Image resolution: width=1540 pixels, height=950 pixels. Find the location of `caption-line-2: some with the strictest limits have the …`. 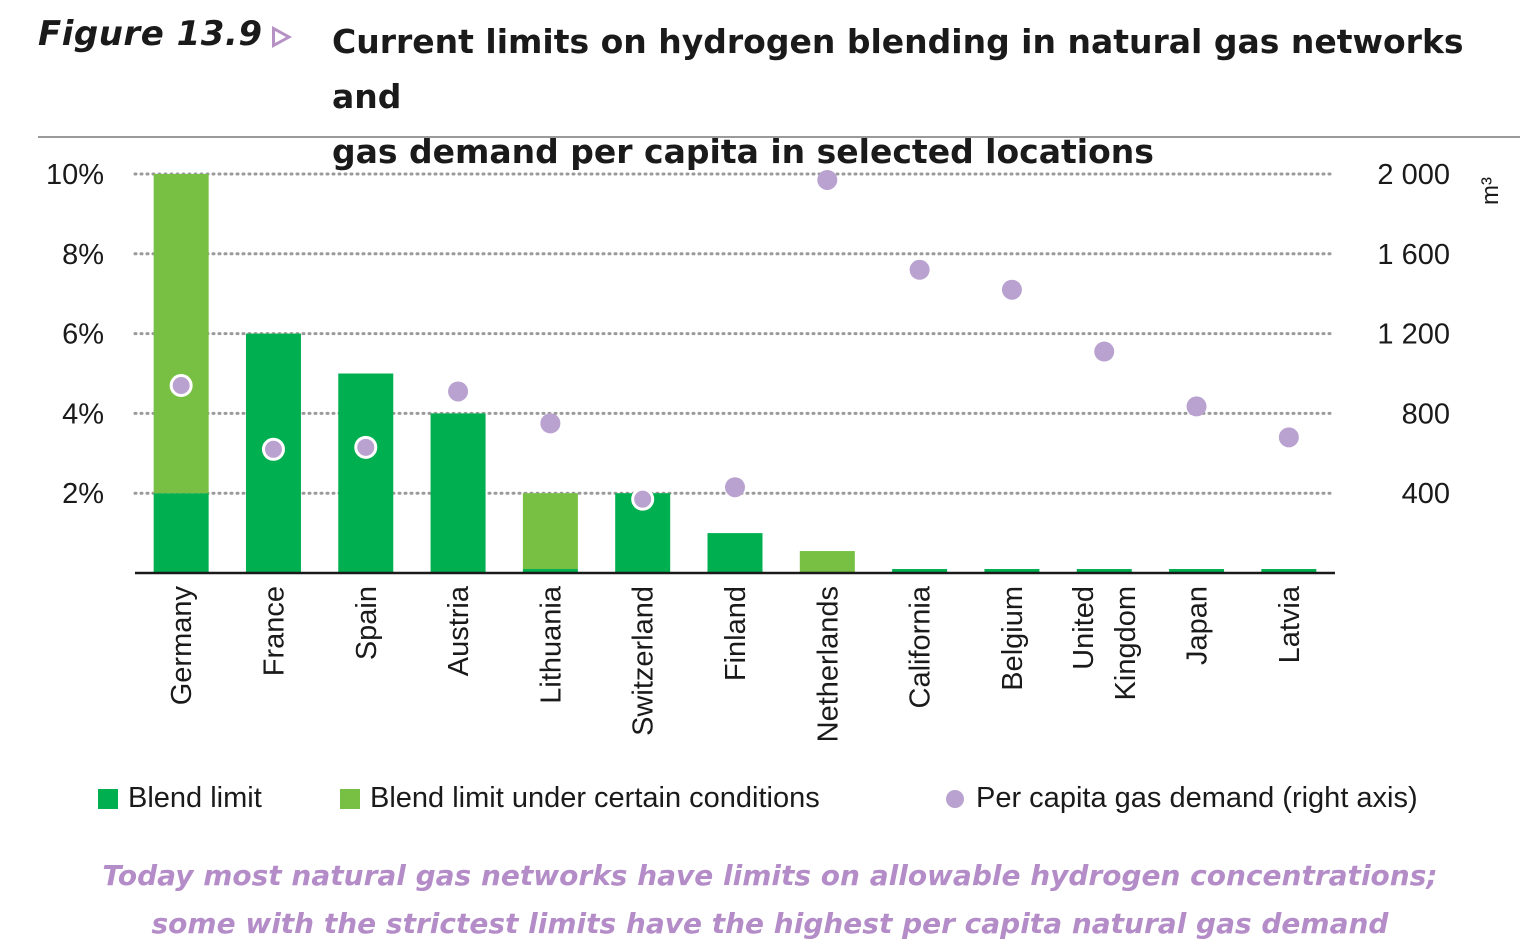

caption-line-2: some with the strictest limits have the … is located at coordinates (770, 923).